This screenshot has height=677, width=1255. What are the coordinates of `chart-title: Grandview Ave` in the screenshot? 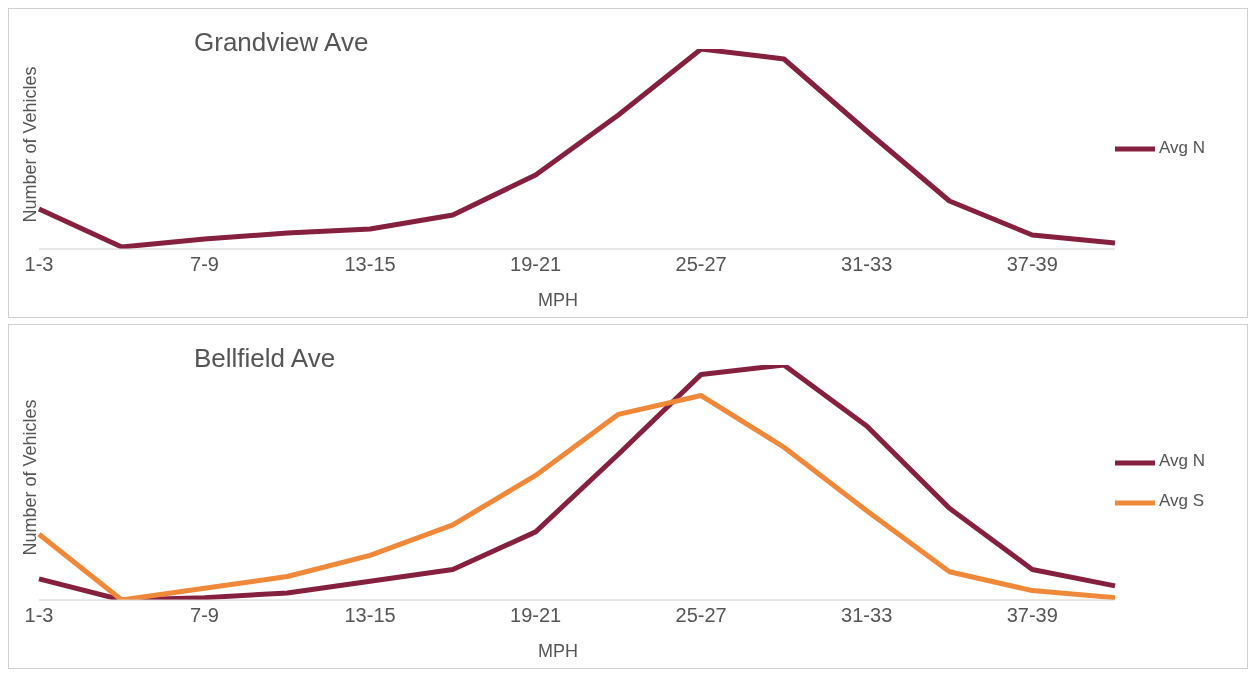 It's located at (281, 42).